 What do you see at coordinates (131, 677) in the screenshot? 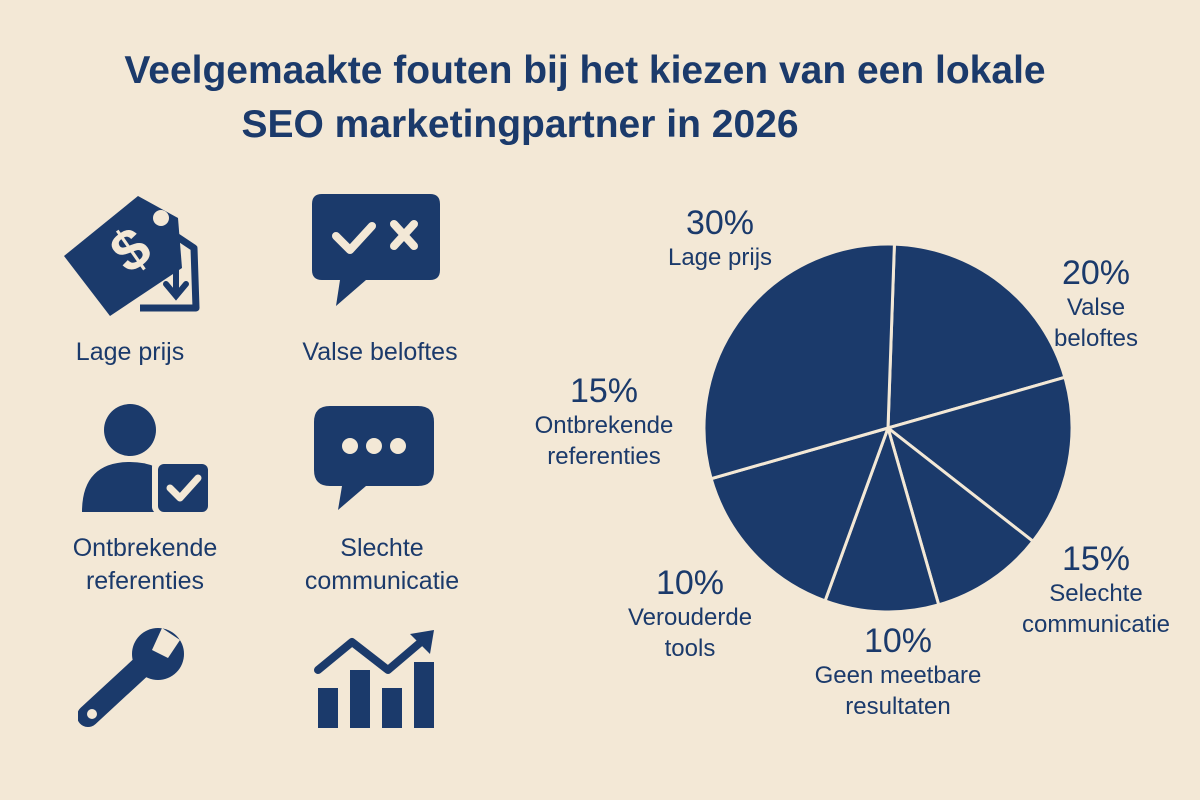
I see `wrench-icon` at bounding box center [131, 677].